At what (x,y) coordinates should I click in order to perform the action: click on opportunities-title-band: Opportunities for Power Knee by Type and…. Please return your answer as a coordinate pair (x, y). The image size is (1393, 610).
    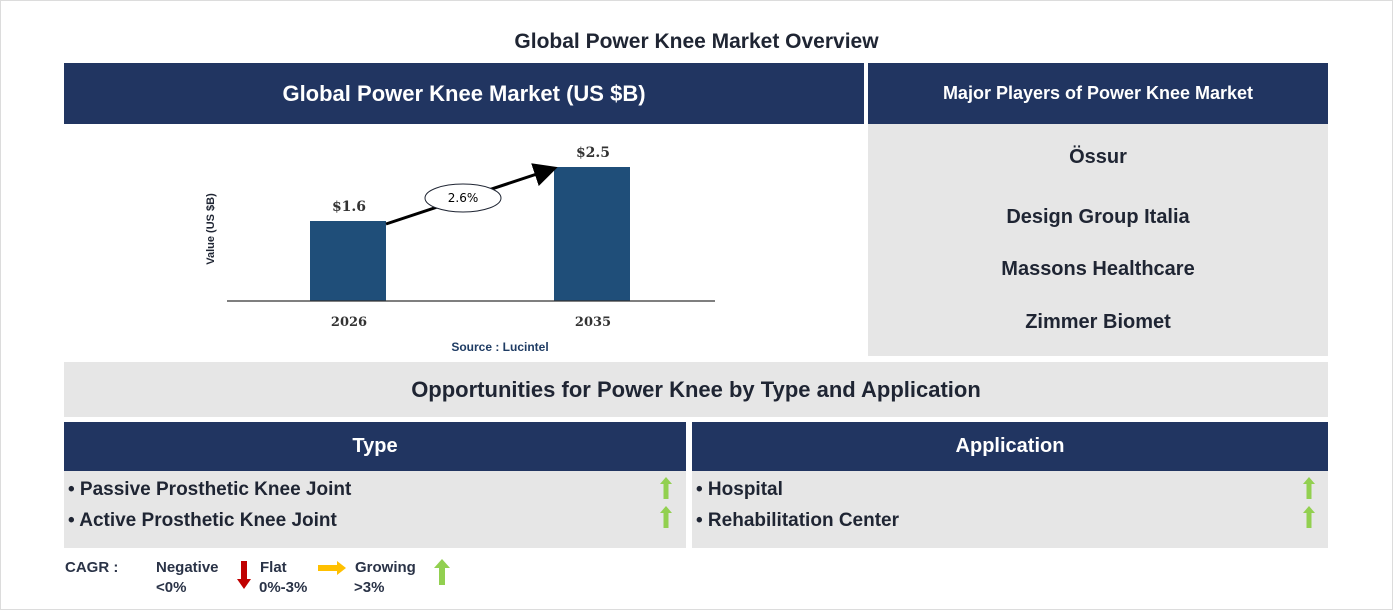
    Looking at the image, I should click on (696, 389).